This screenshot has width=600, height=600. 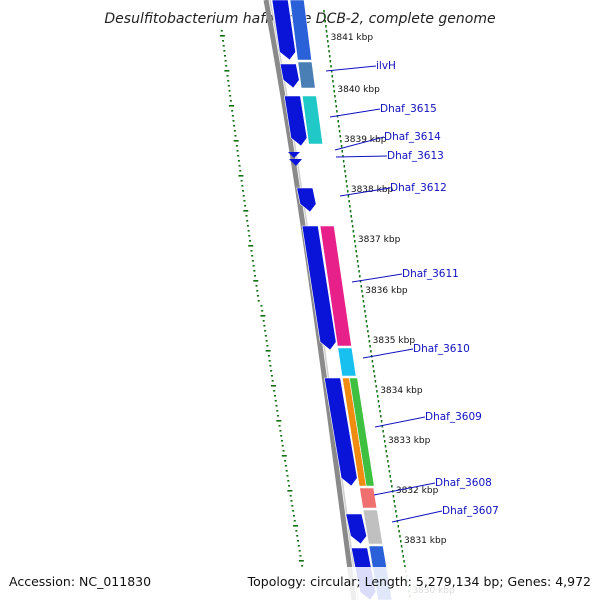 What do you see at coordinates (425, 541) in the screenshot?
I see `scale-label: 3831 kbp` at bounding box center [425, 541].